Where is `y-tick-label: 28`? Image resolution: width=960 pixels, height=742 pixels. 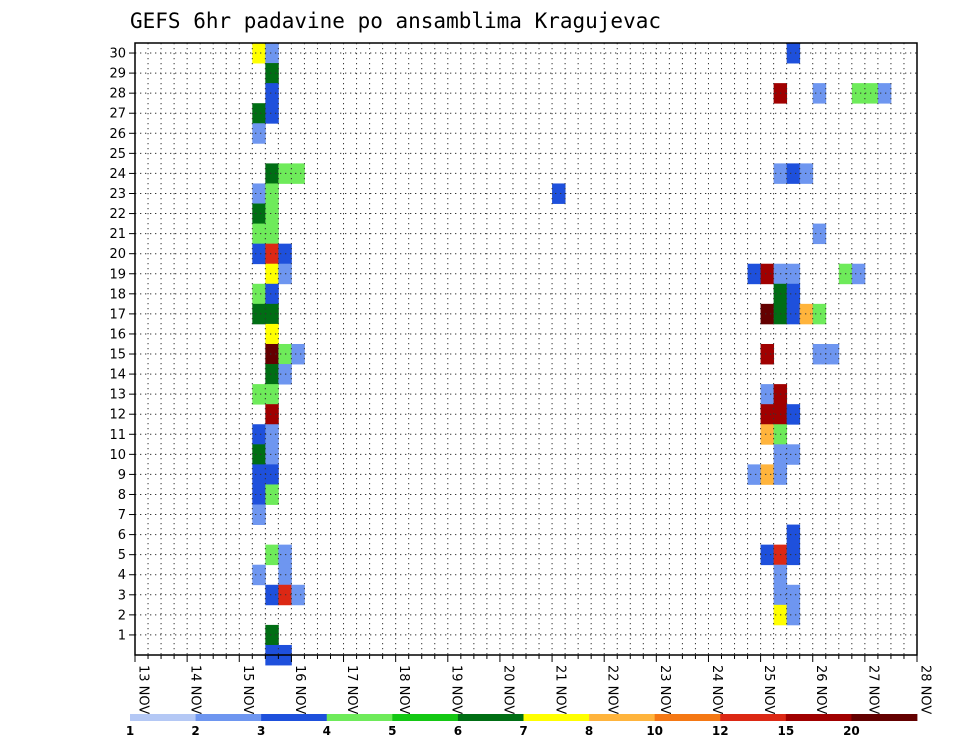
y-tick-label: 28 is located at coordinates (117, 94).